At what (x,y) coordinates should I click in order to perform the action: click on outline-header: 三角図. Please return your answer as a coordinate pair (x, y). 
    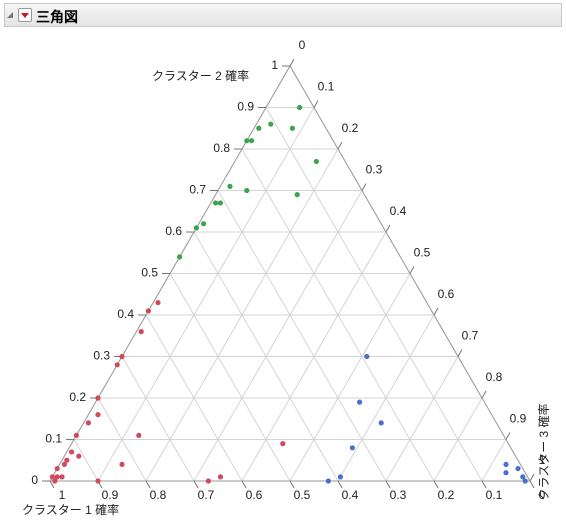
    Looking at the image, I should click on (283, 15).